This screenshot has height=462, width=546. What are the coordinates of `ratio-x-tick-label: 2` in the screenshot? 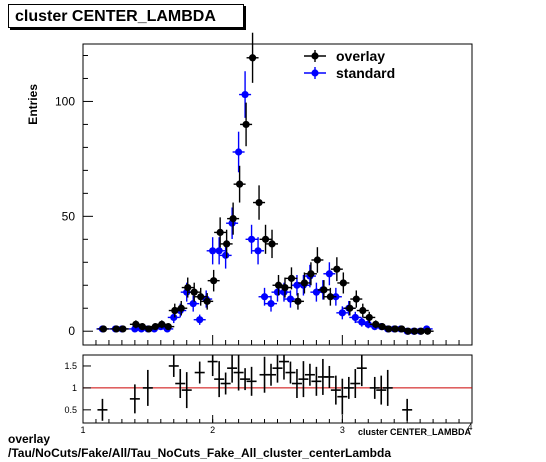 It's located at (212, 430).